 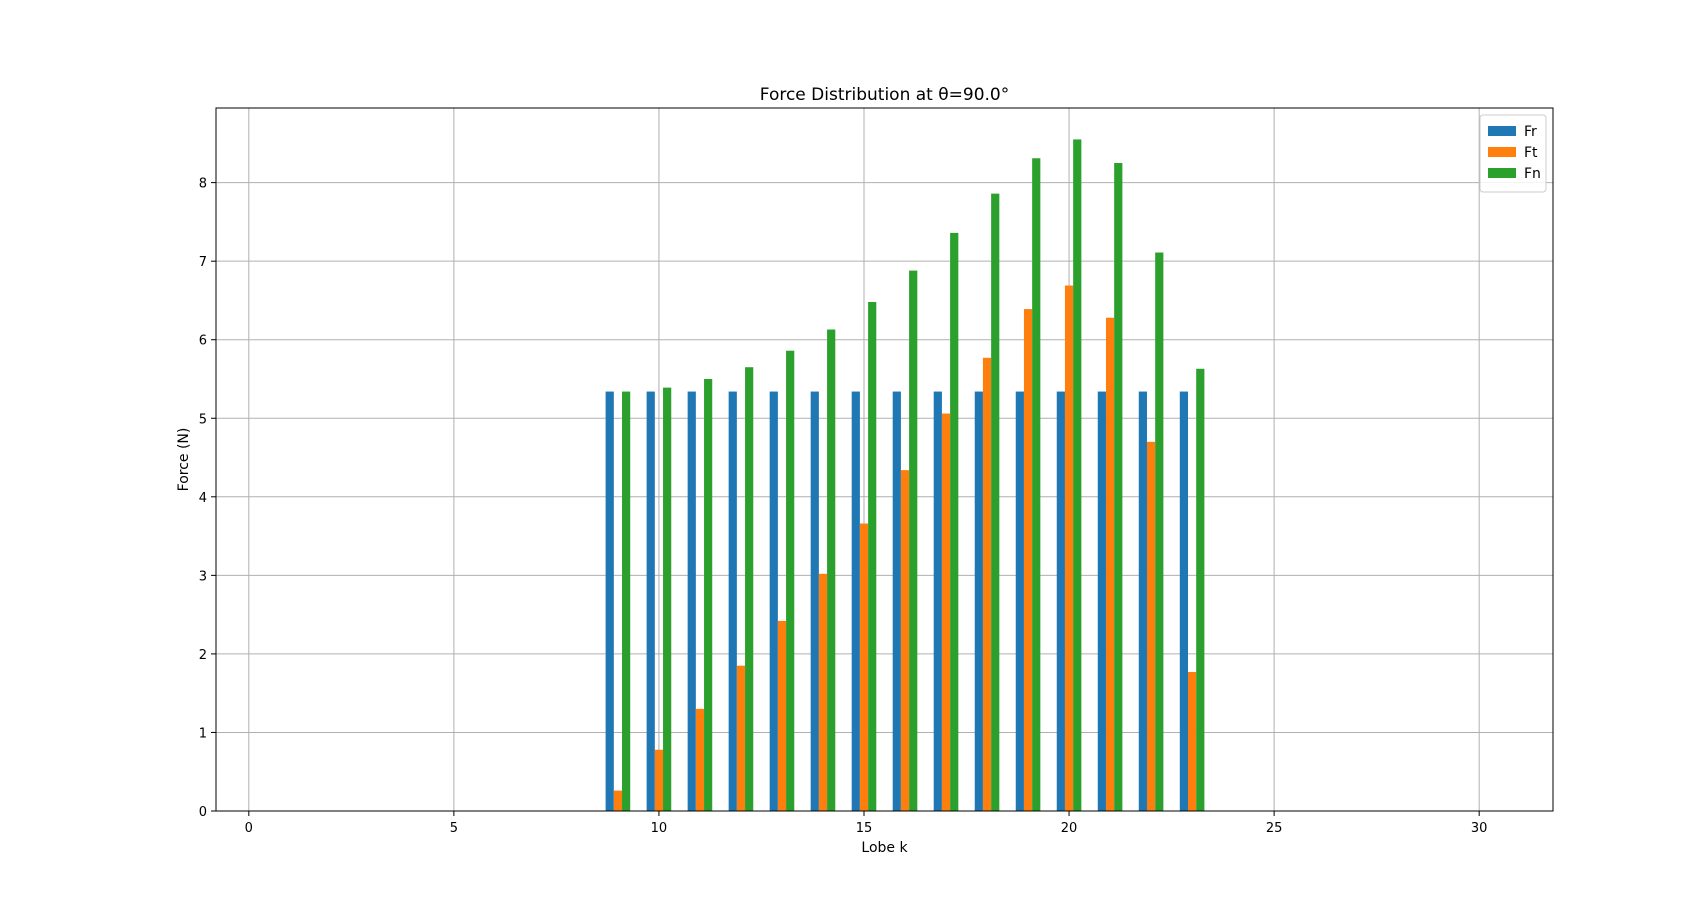 I want to click on bar-ft-k10, so click(x=659, y=780).